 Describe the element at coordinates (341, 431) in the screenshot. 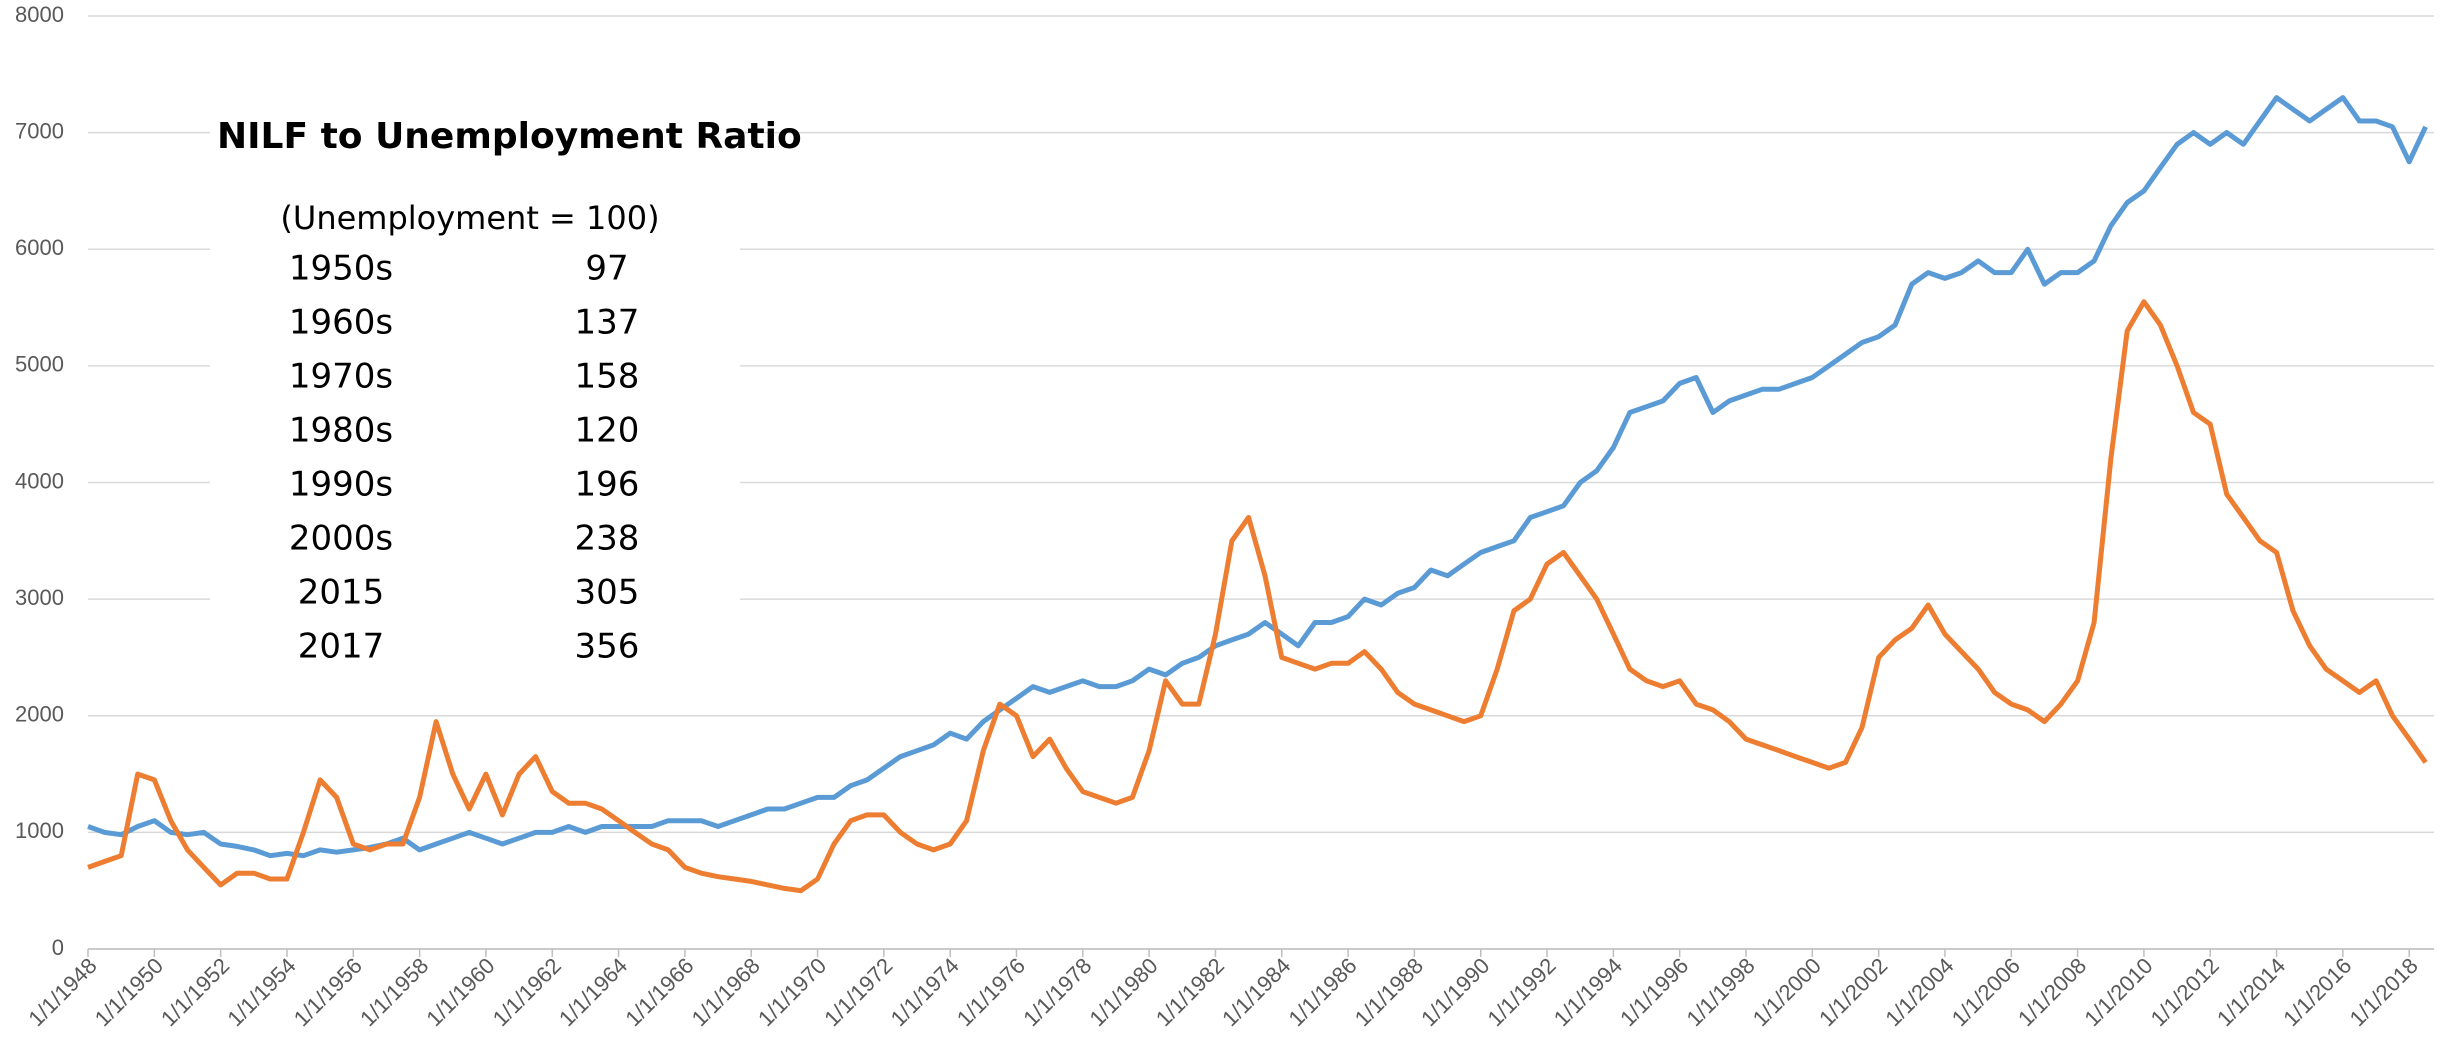

I see `annotation-label: 1980s` at that location.